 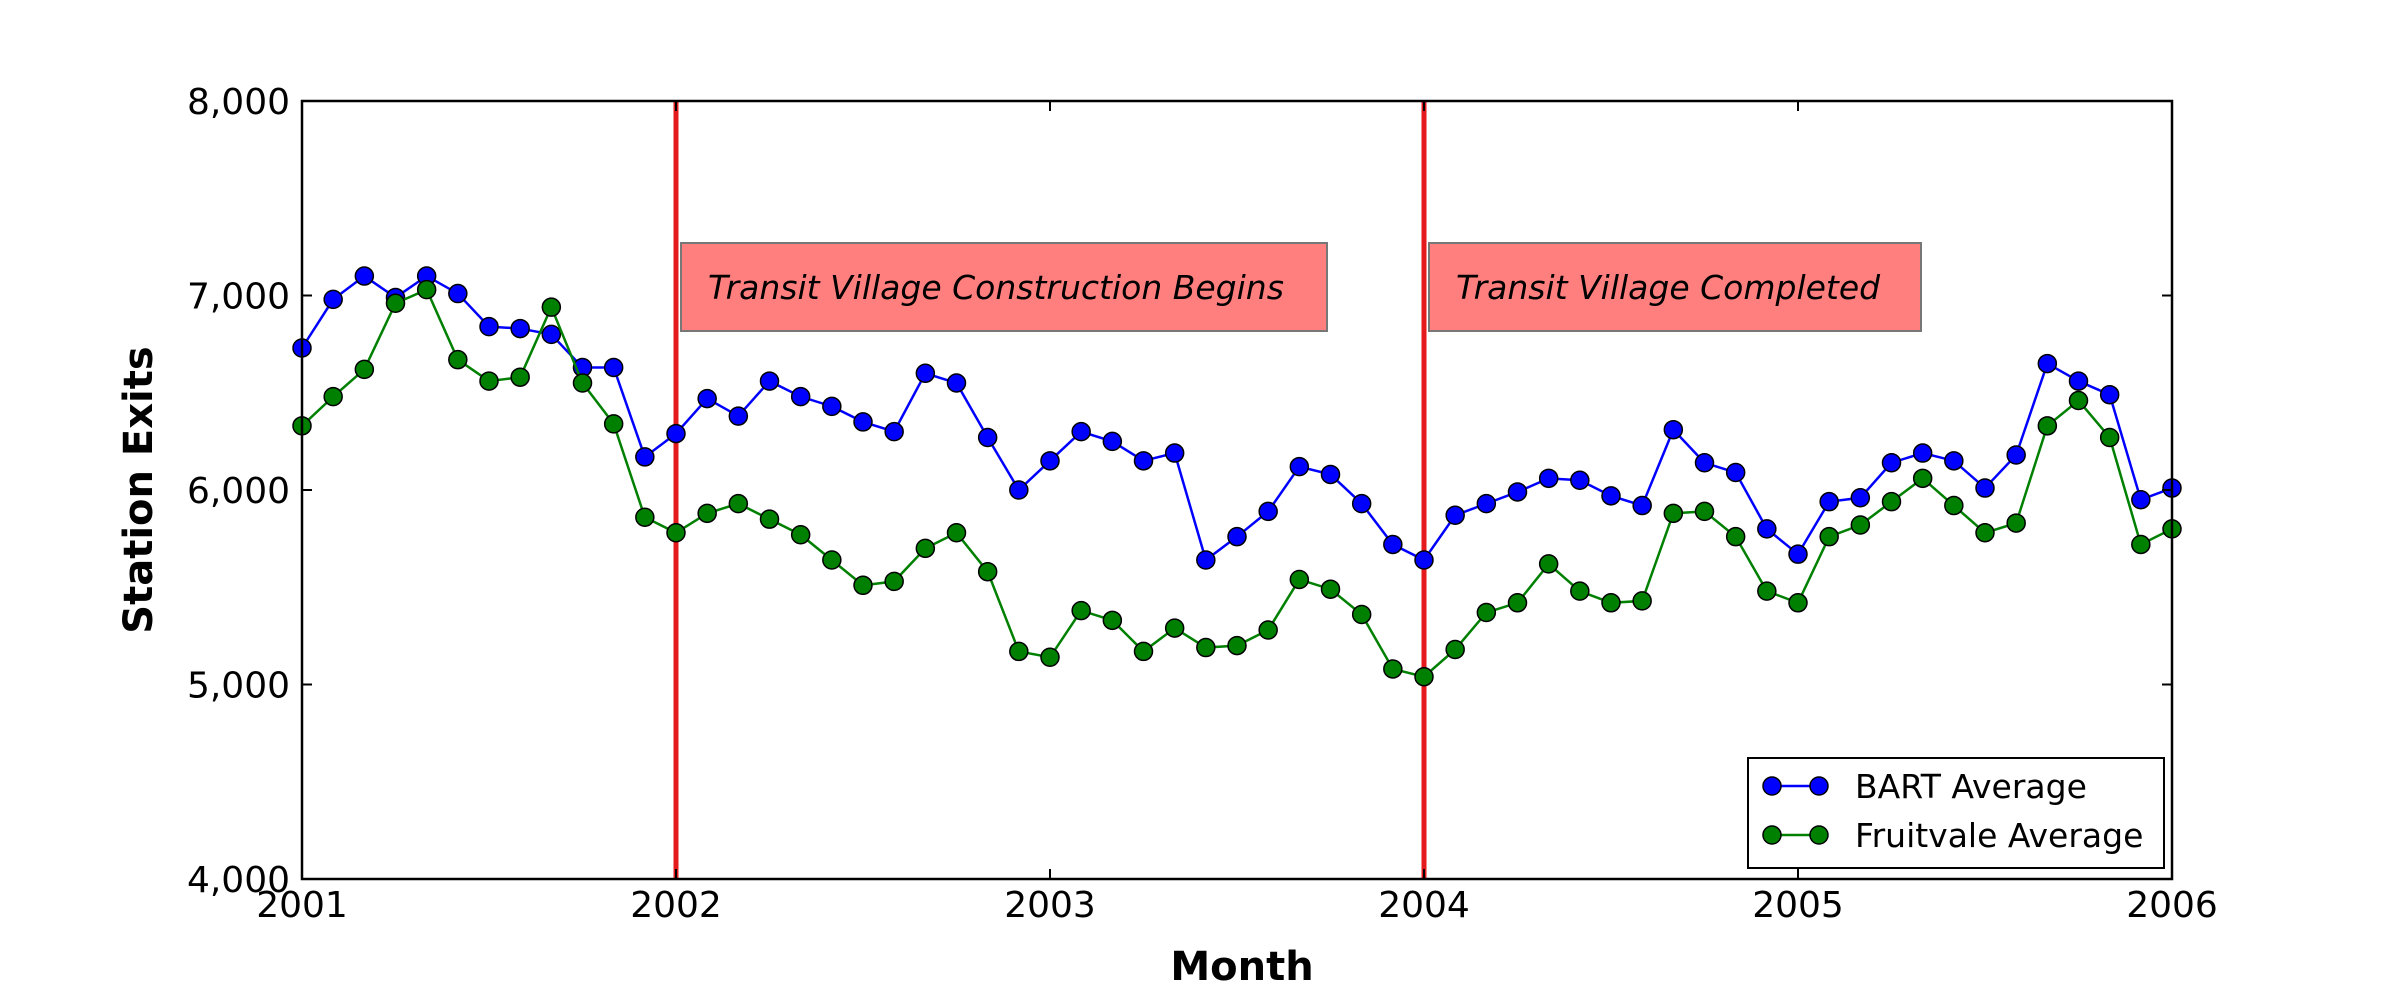 I want to click on x-tick-label: 2003, so click(x=1050, y=905).